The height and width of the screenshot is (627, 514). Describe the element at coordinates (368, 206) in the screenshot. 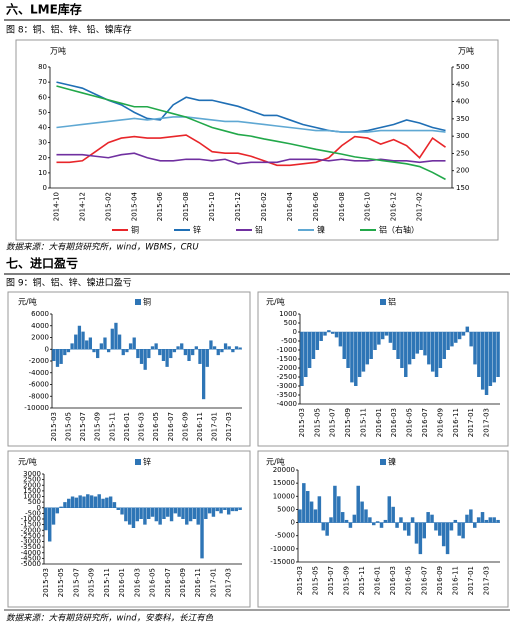

I see `x-tick-label: 2016-10` at that location.